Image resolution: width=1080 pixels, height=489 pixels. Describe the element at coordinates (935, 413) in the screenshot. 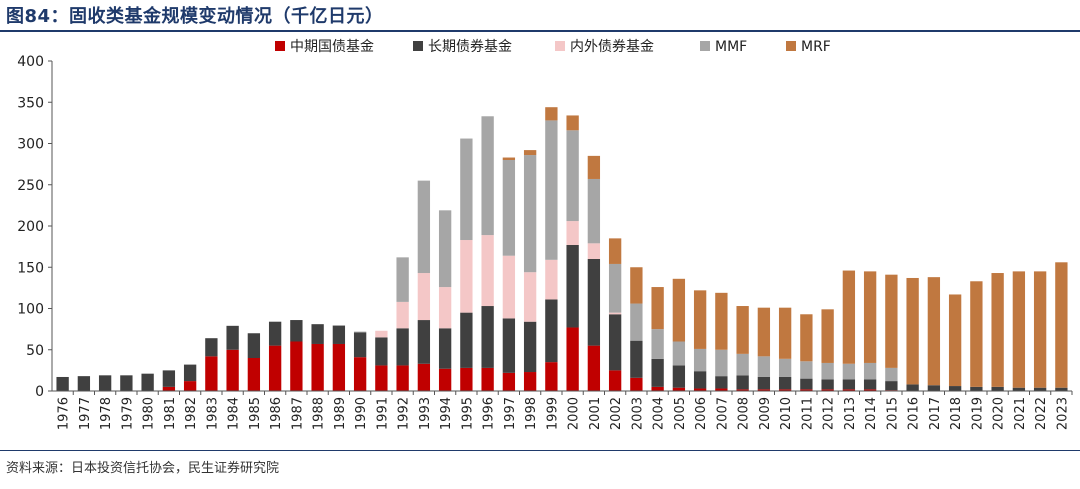

I see `x-tick-label: 2017` at that location.